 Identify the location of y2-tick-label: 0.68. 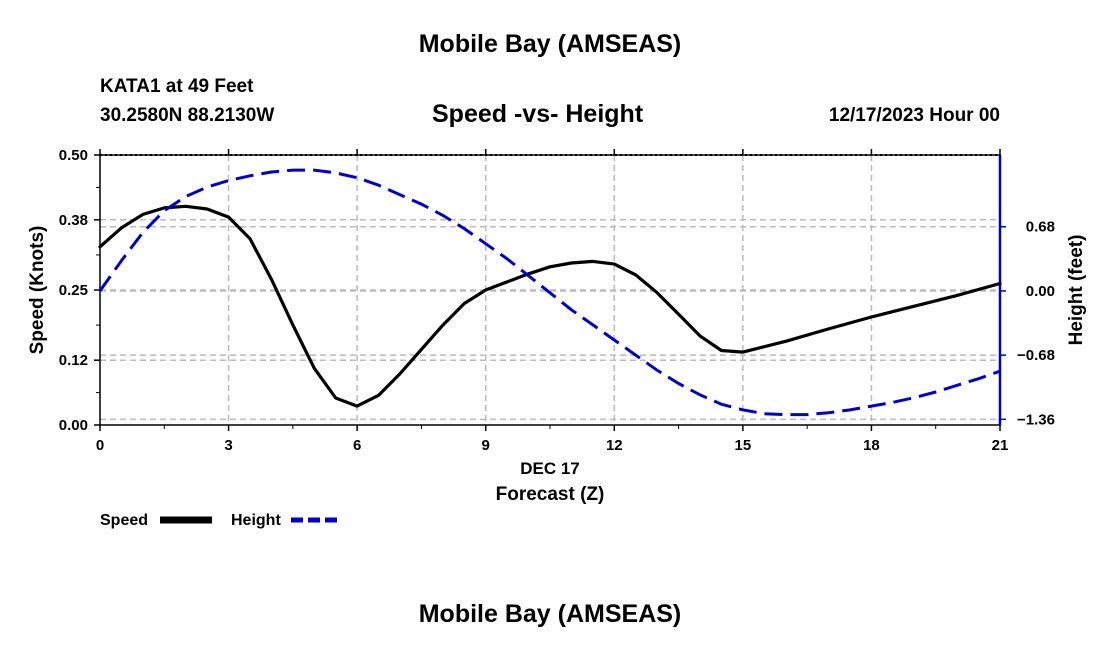
(1040, 227).